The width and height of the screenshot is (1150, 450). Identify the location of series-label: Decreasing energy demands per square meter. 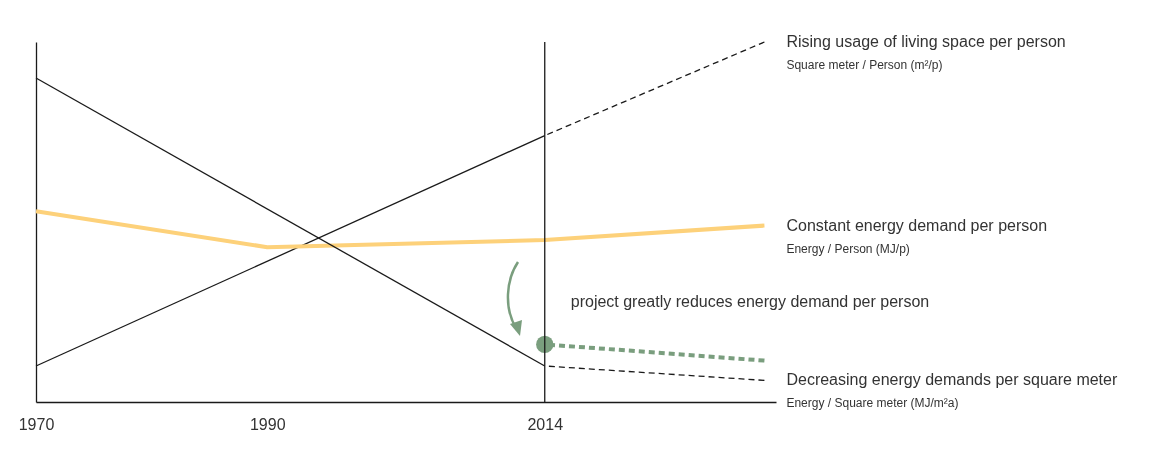
(952, 380).